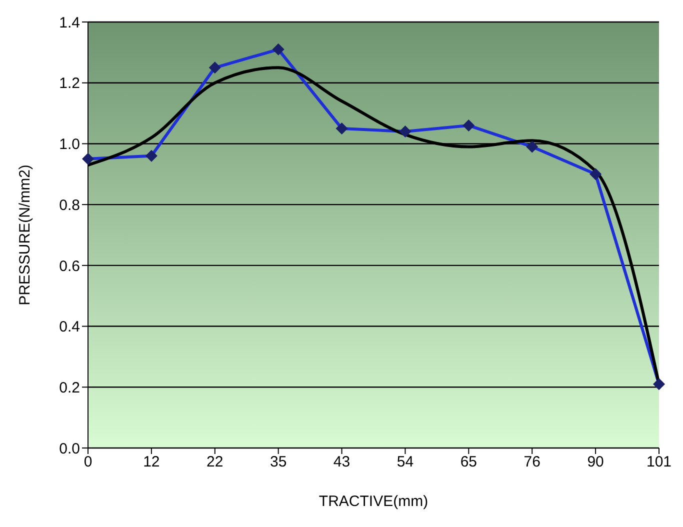 This screenshot has height=527, width=683. I want to click on x-tick-label: 35, so click(278, 462).